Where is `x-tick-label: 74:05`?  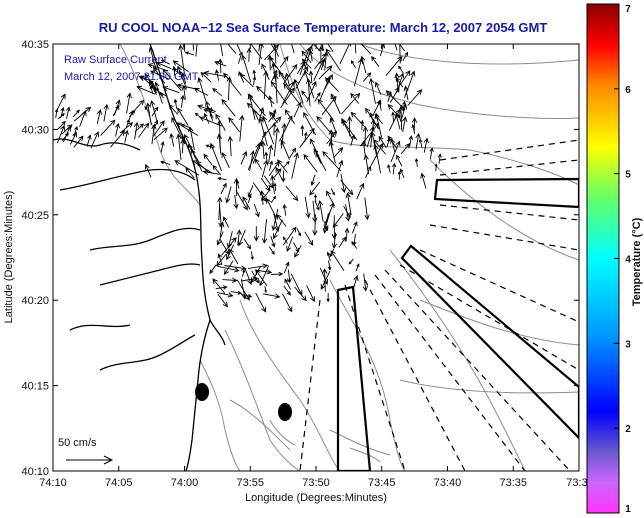 x-tick-label: 74:05 is located at coordinates (119, 483).